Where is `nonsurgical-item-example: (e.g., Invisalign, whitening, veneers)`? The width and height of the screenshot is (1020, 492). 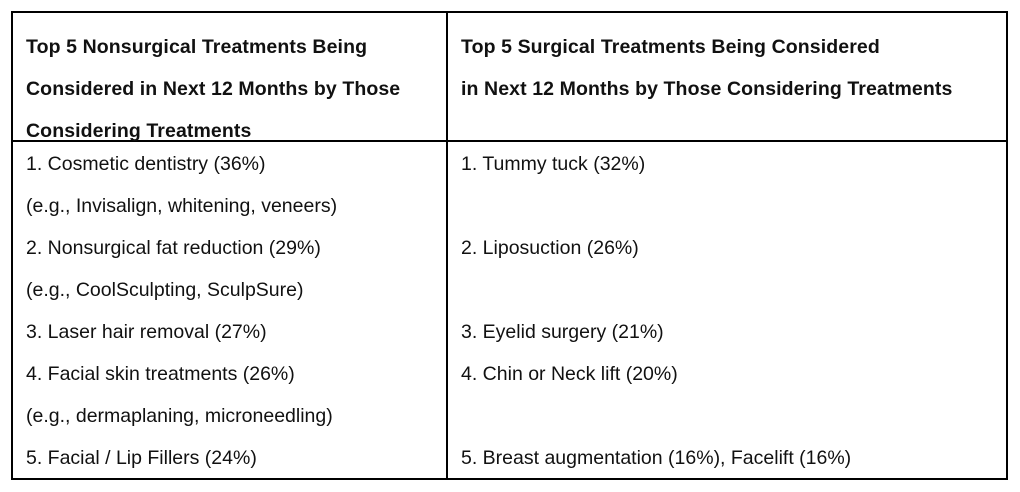 nonsurgical-item-example: (e.g., Invisalign, whitening, veneers) is located at coordinates (182, 206).